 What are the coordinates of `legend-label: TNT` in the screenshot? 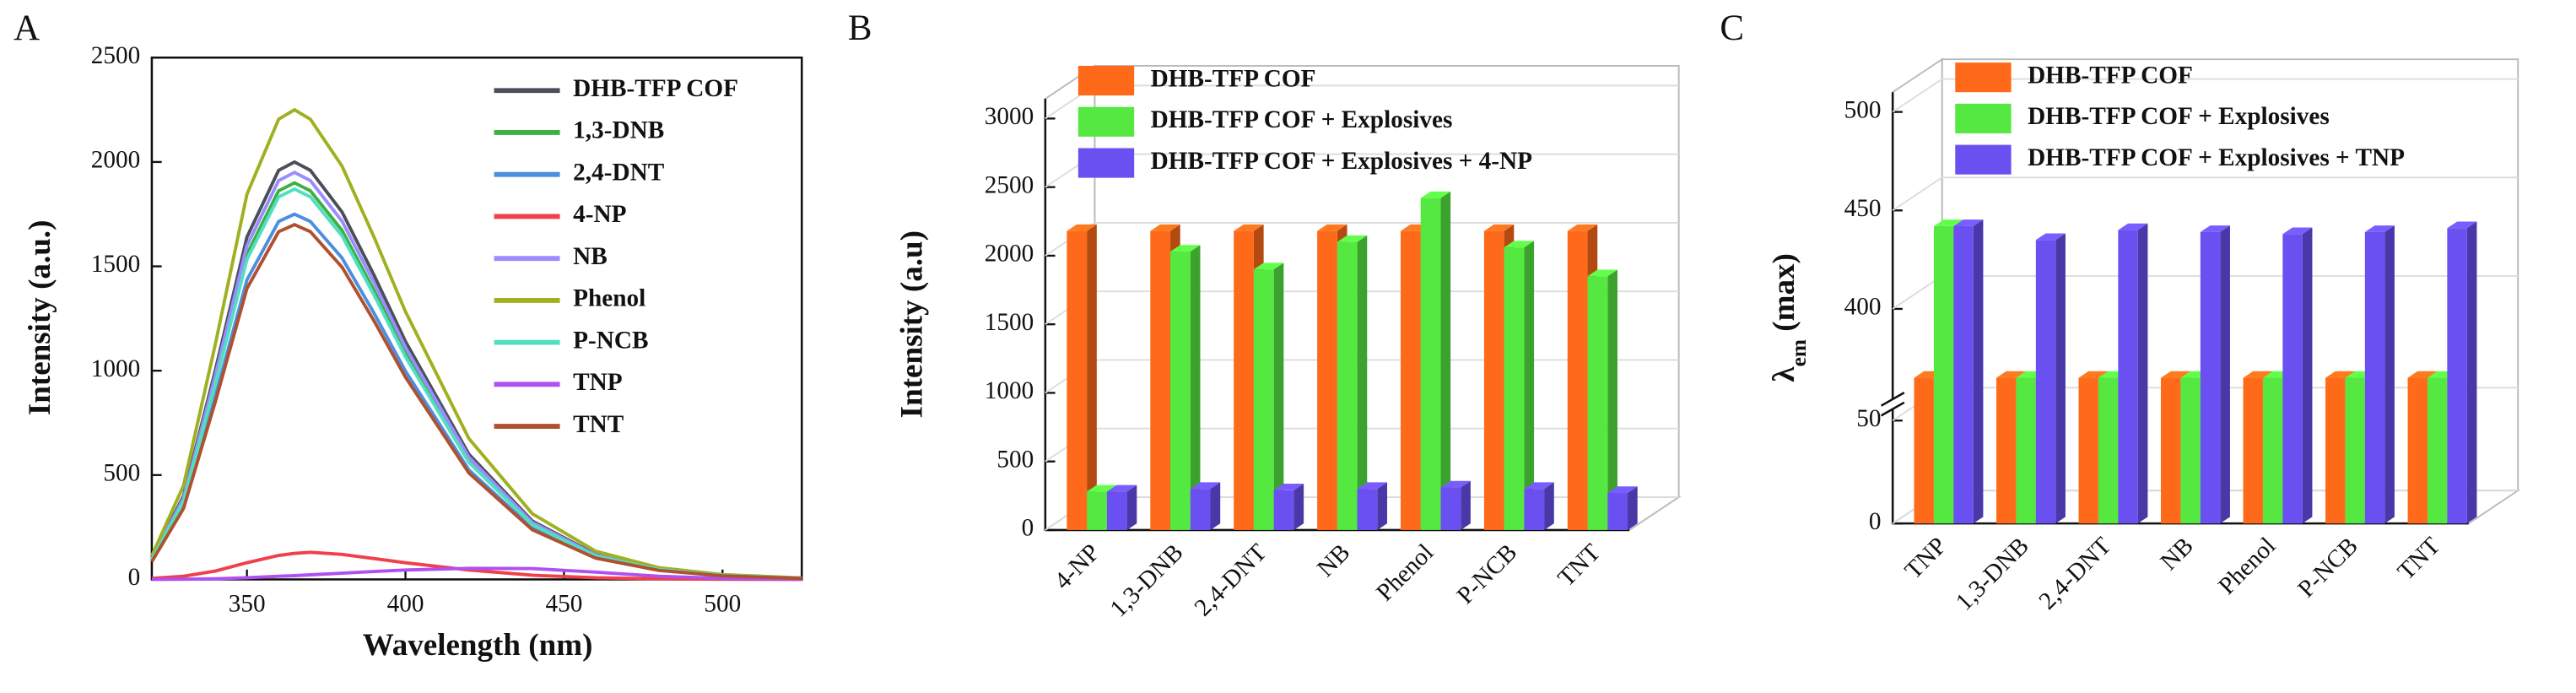 It's located at (598, 425).